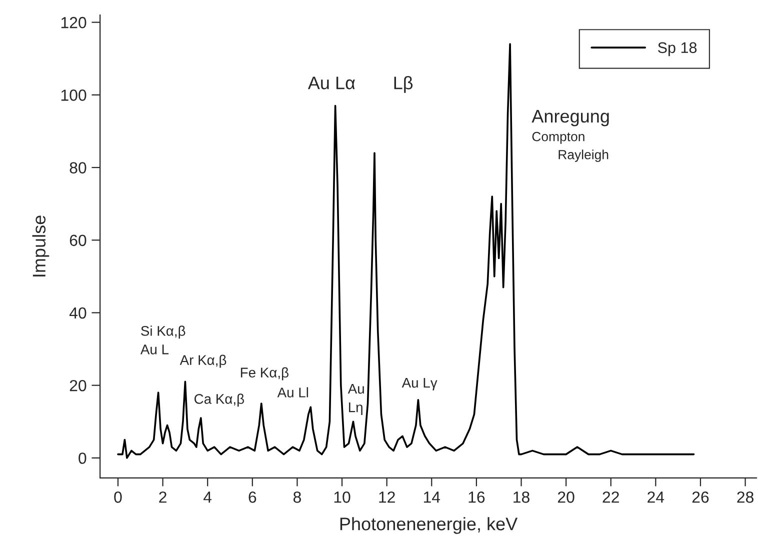 This screenshot has height=557, width=758. I want to click on annotation: Fe Kα,β, so click(264, 373).